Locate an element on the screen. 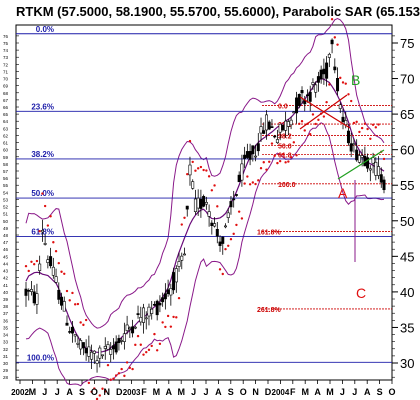 This screenshot has width=420, height=400. y-tick-label-small: 72 is located at coordinates (6, 64).